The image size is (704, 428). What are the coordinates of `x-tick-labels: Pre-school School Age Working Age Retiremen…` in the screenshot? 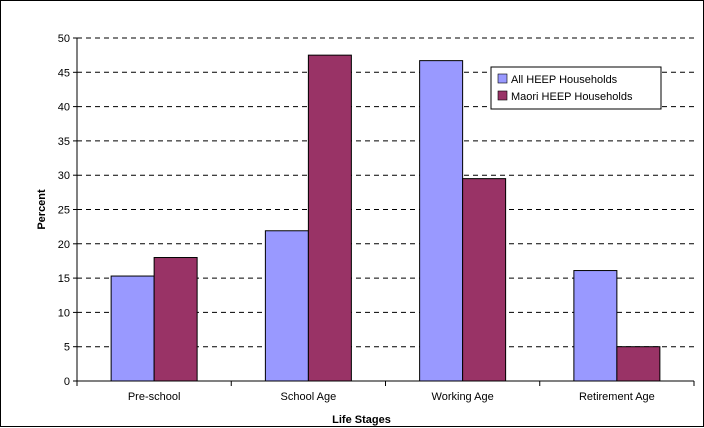 It's located at (385, 392).